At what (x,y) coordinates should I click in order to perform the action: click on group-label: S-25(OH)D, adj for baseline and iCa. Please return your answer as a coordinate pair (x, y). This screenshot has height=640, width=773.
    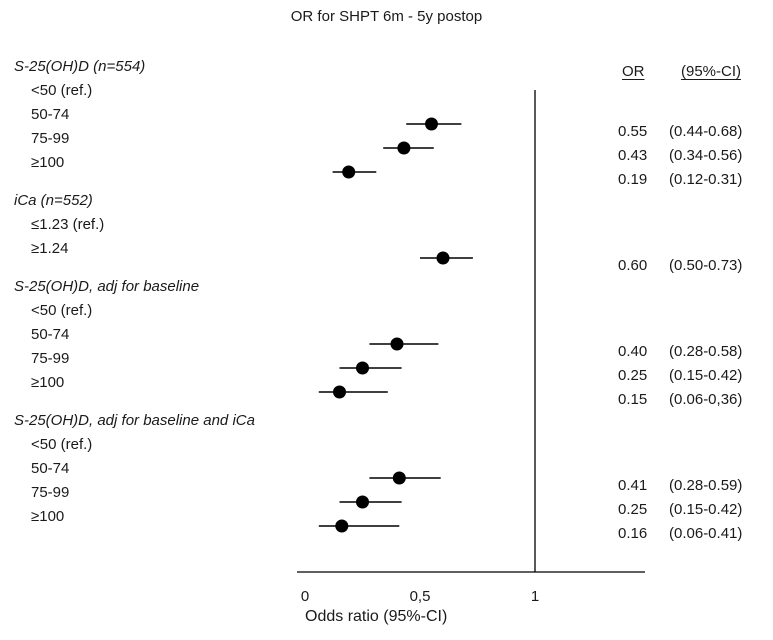
    Looking at the image, I should click on (134, 420).